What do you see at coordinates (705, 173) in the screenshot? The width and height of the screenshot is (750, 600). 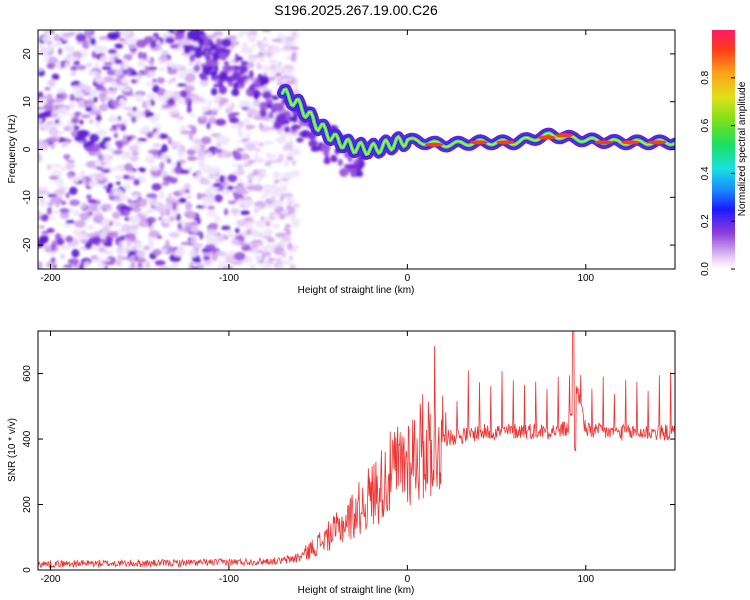 I see `colorbar-tick-label: 0.4` at bounding box center [705, 173].